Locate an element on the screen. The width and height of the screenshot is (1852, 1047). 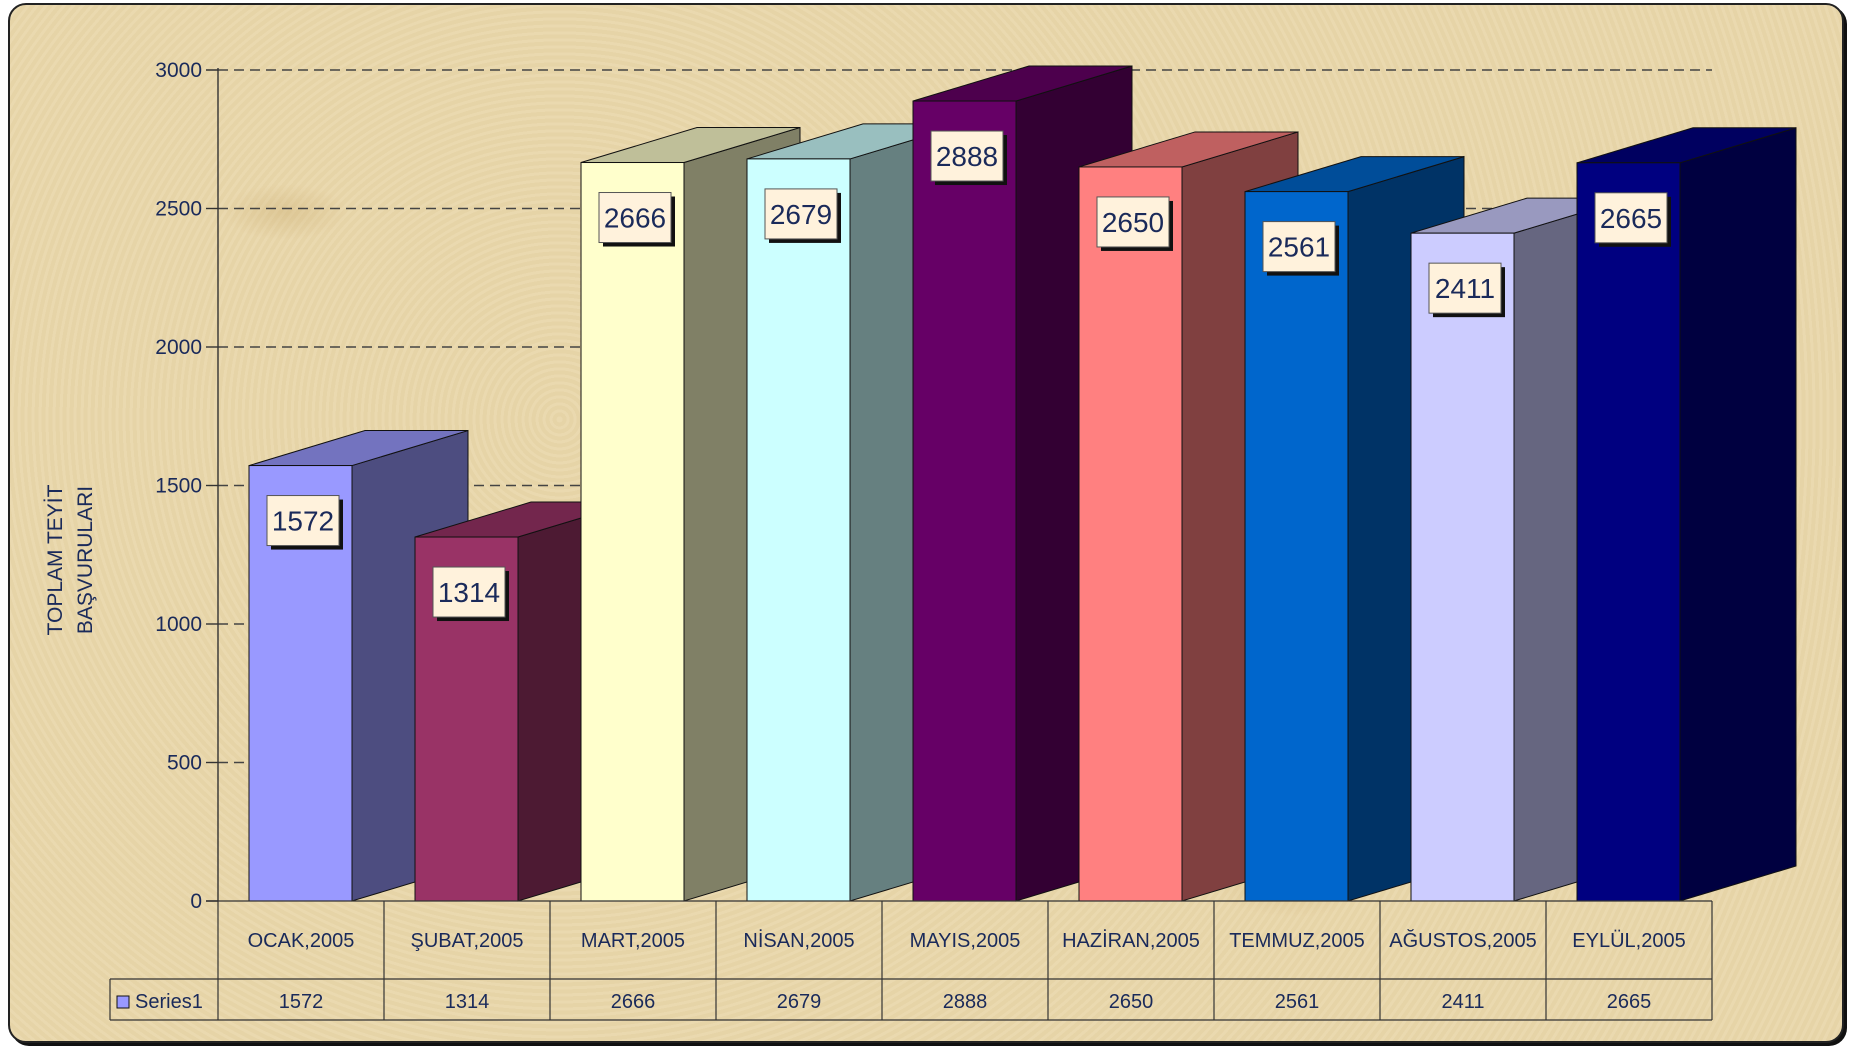
x-tick-label: HAZİRAN,2005 is located at coordinates (1131, 940).